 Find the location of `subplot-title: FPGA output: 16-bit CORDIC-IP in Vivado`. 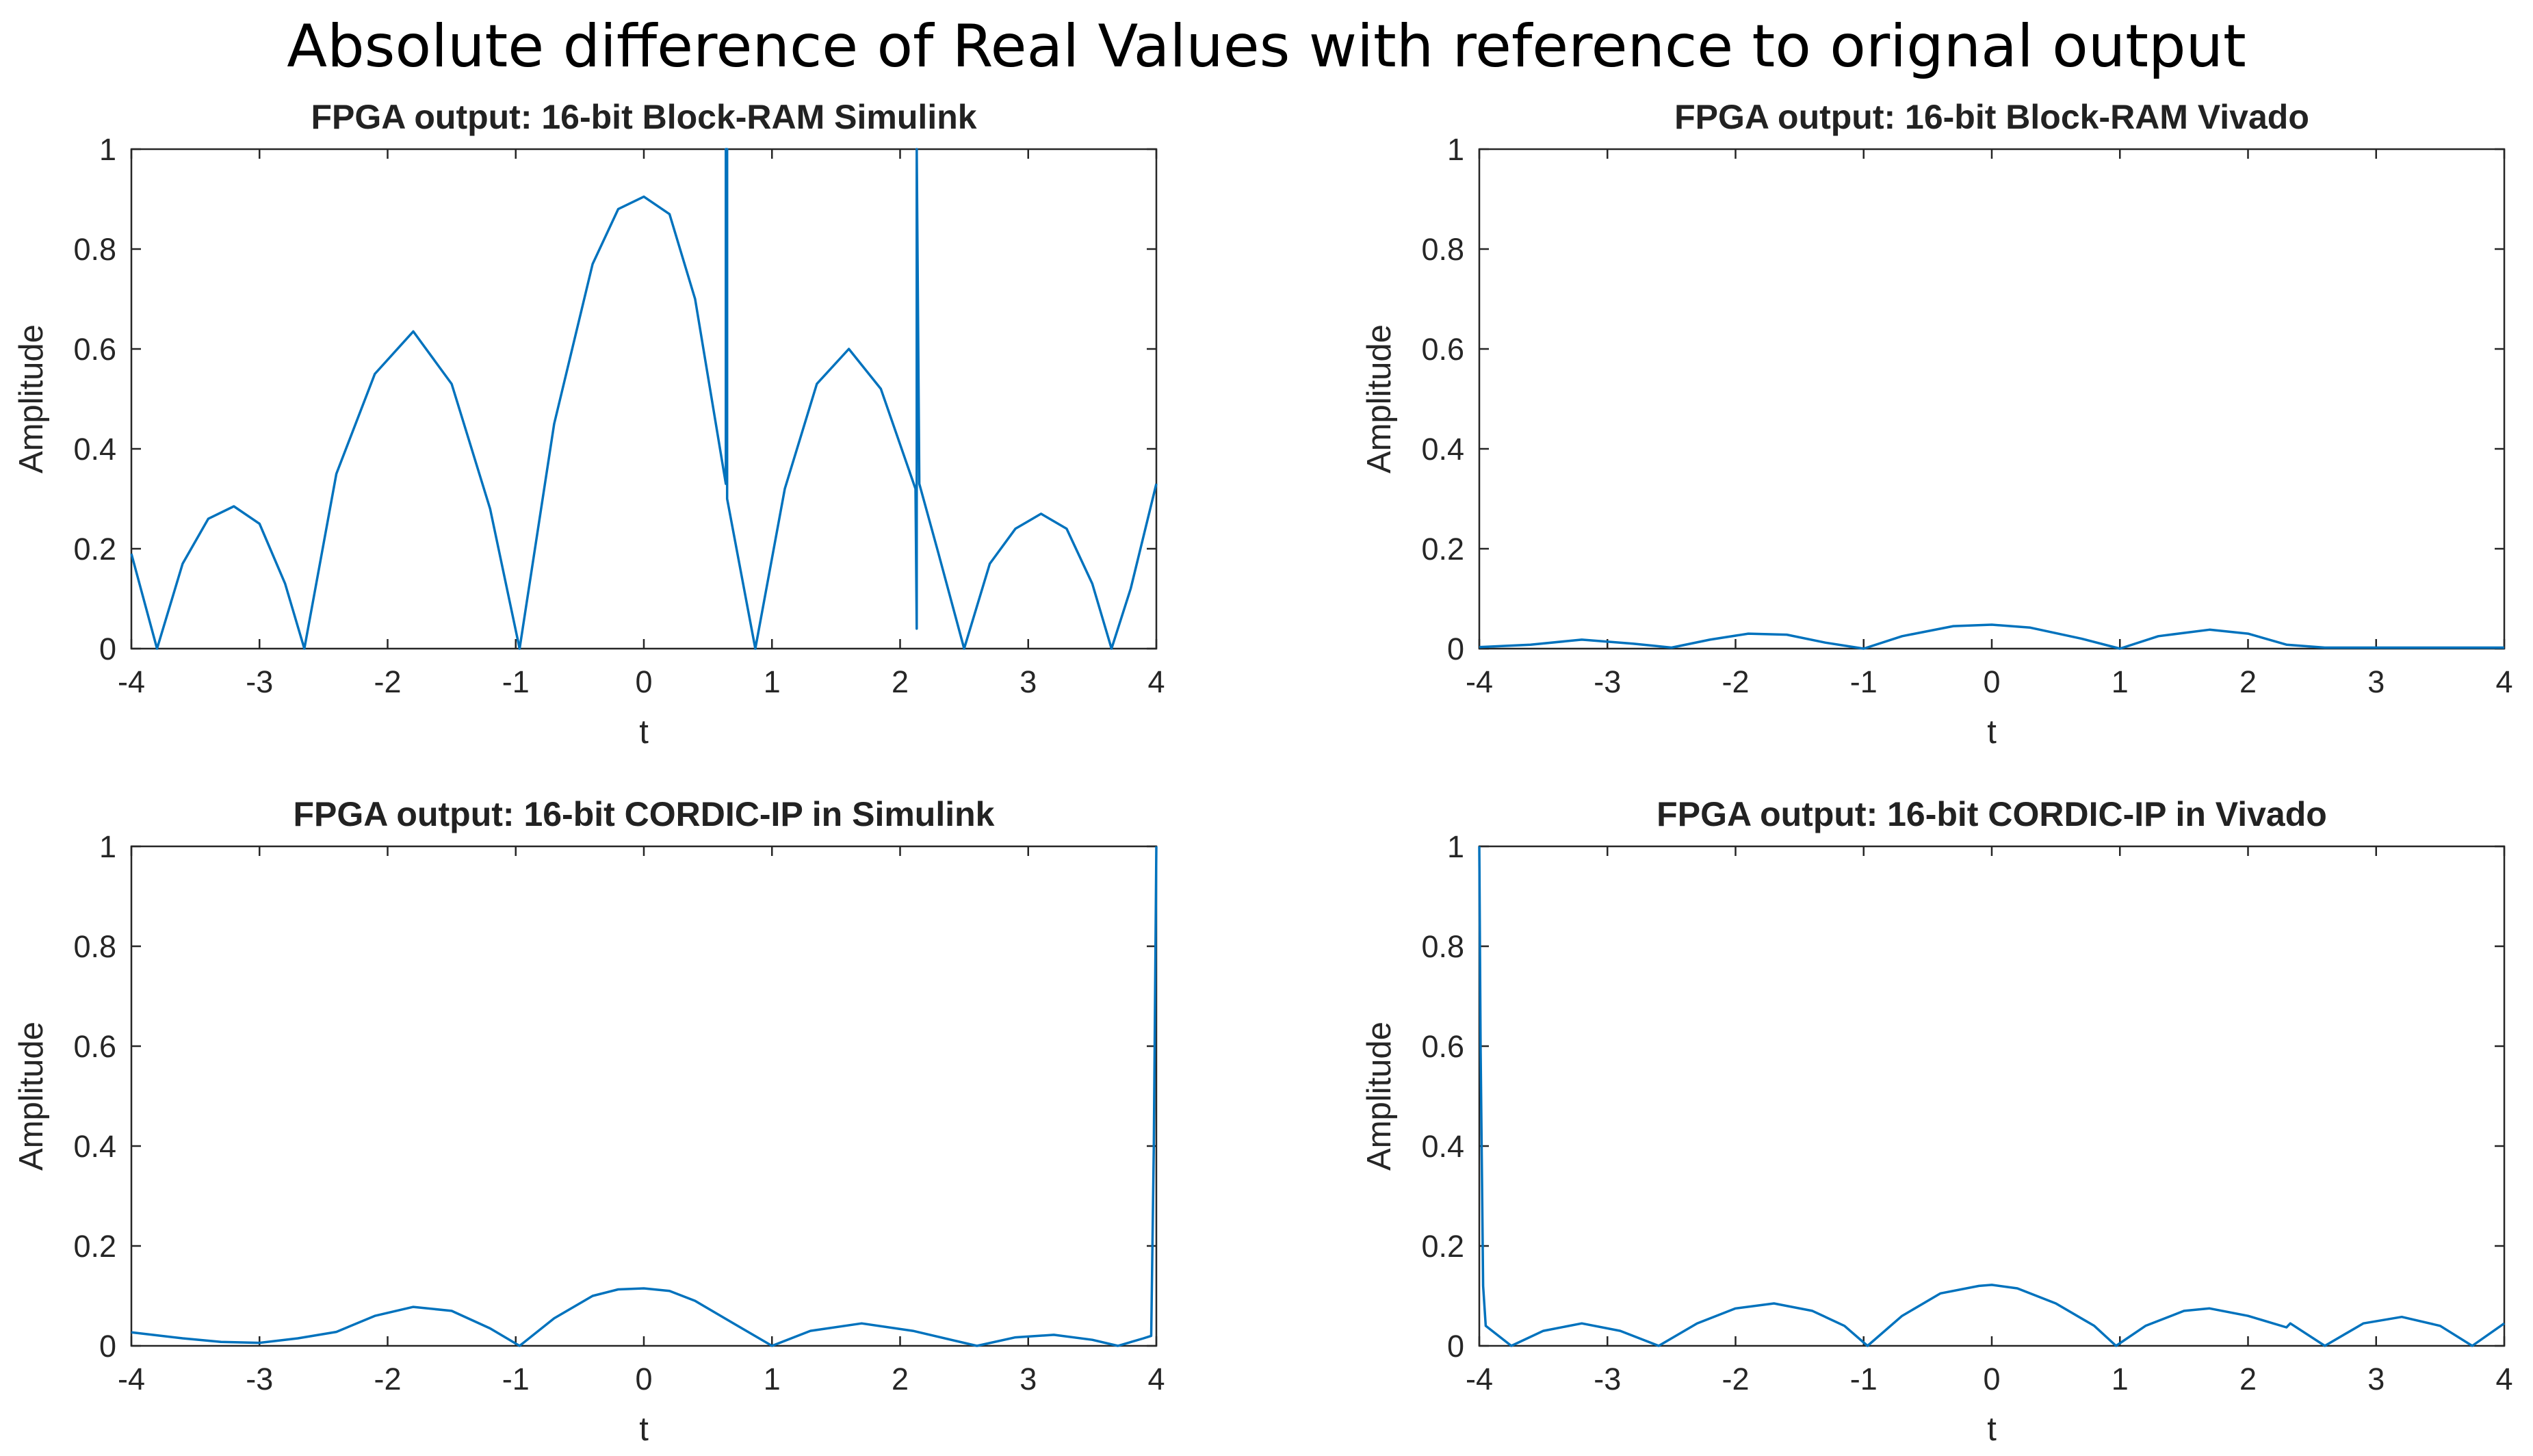

subplot-title: FPGA output: 16-bit CORDIC-IP in Vivado is located at coordinates (1992, 814).